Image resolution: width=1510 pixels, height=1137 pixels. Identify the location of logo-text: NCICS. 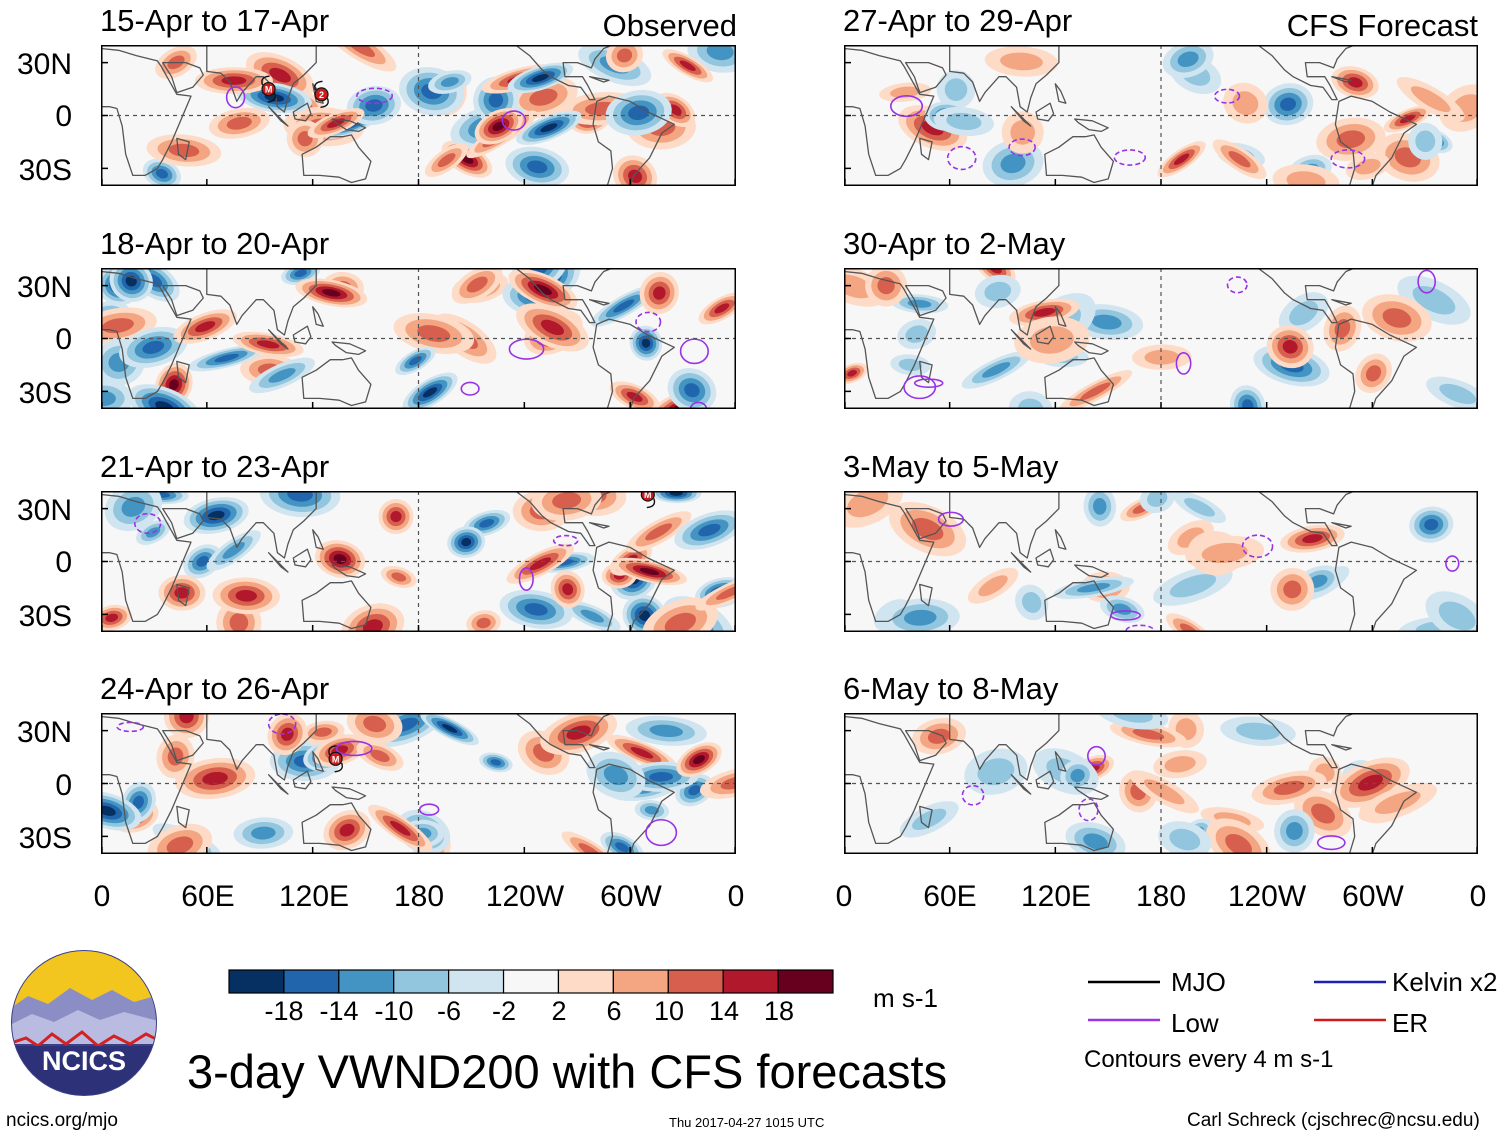
(84, 1061).